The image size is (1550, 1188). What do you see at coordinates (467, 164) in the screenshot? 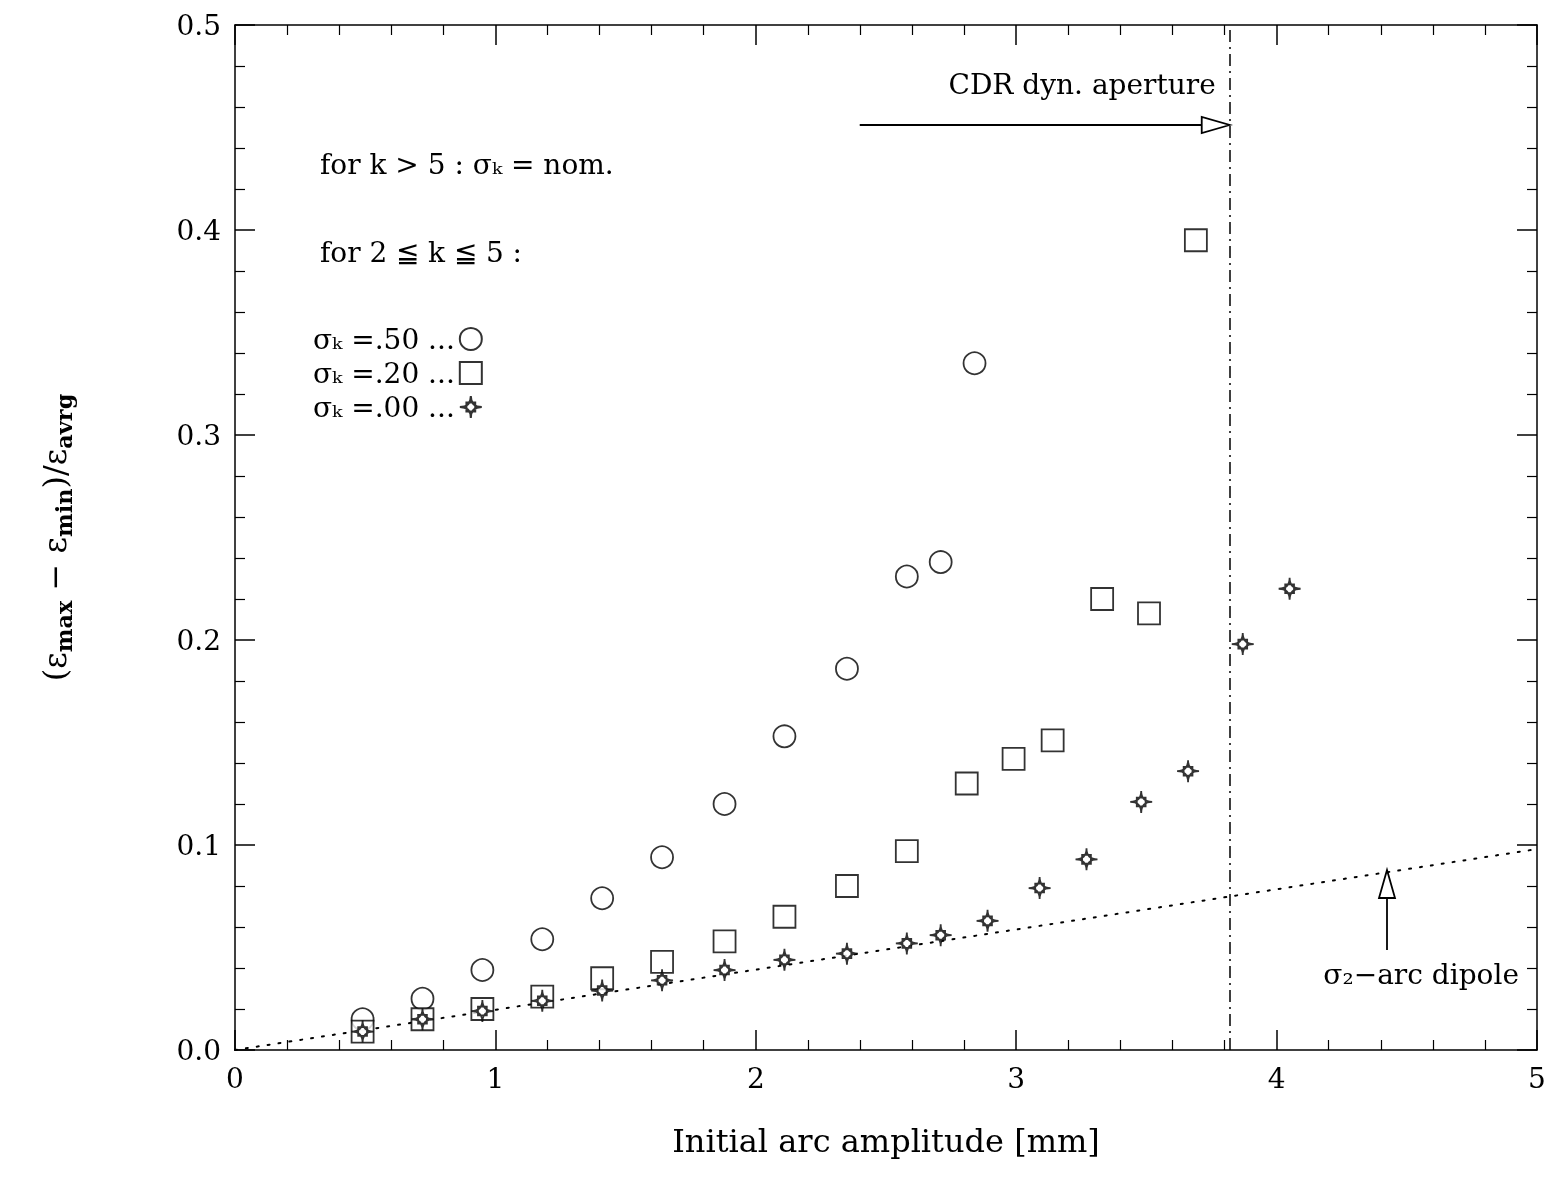
I see `annotation: for k > 5 : σₖ = nom.` at bounding box center [467, 164].